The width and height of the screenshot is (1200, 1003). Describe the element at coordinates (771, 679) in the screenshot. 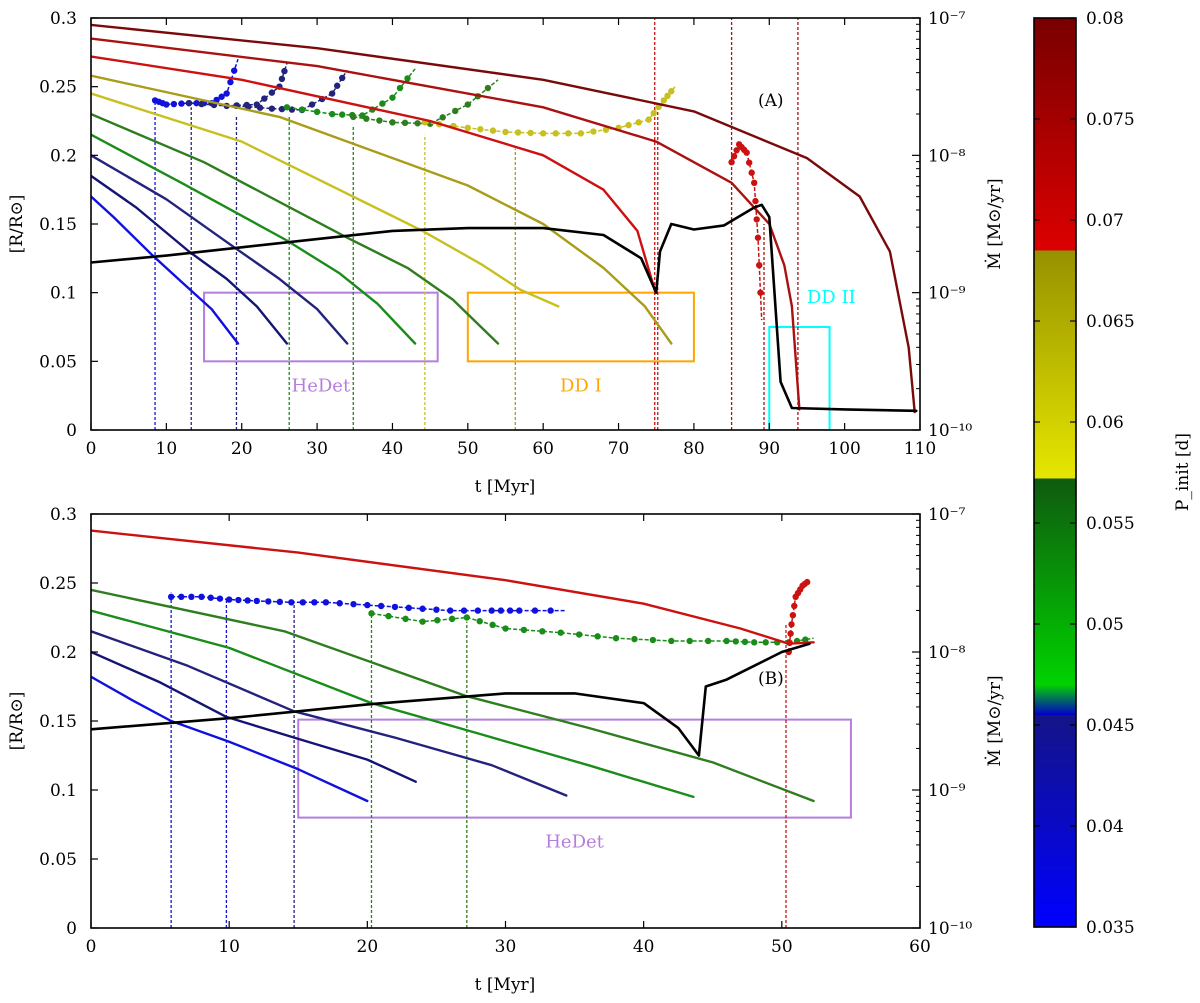

I see `panel-b-label: (B)` at that location.